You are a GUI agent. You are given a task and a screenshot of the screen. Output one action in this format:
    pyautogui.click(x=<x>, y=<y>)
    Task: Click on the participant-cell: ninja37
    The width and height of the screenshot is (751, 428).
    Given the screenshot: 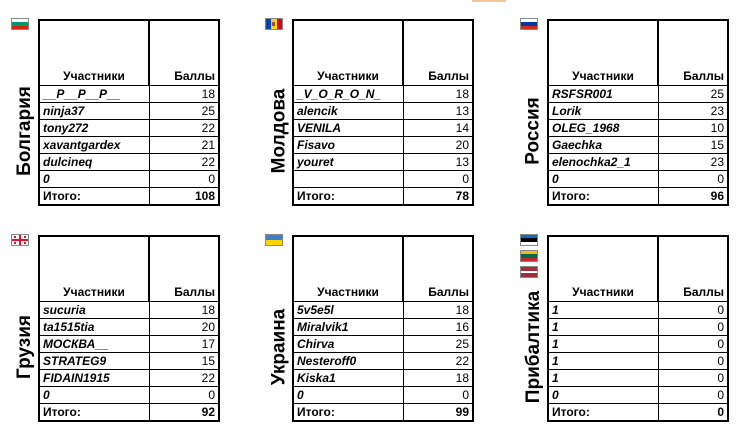 What is the action you would take?
    pyautogui.click(x=94, y=111)
    